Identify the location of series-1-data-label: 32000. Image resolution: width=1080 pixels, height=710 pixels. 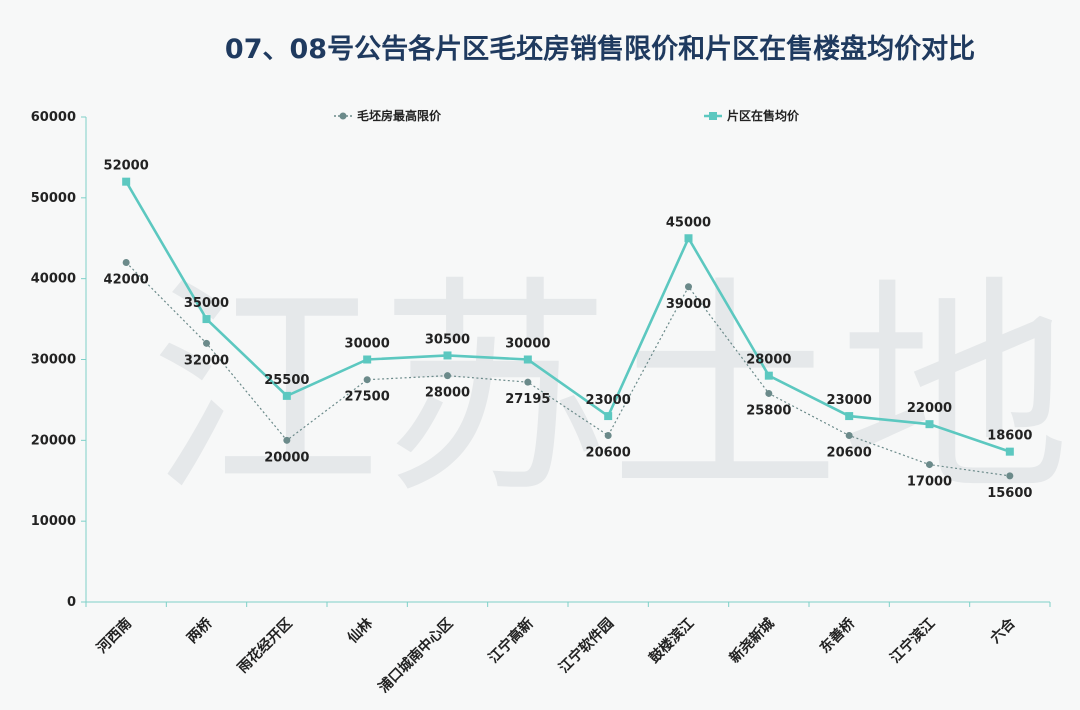
(206, 360).